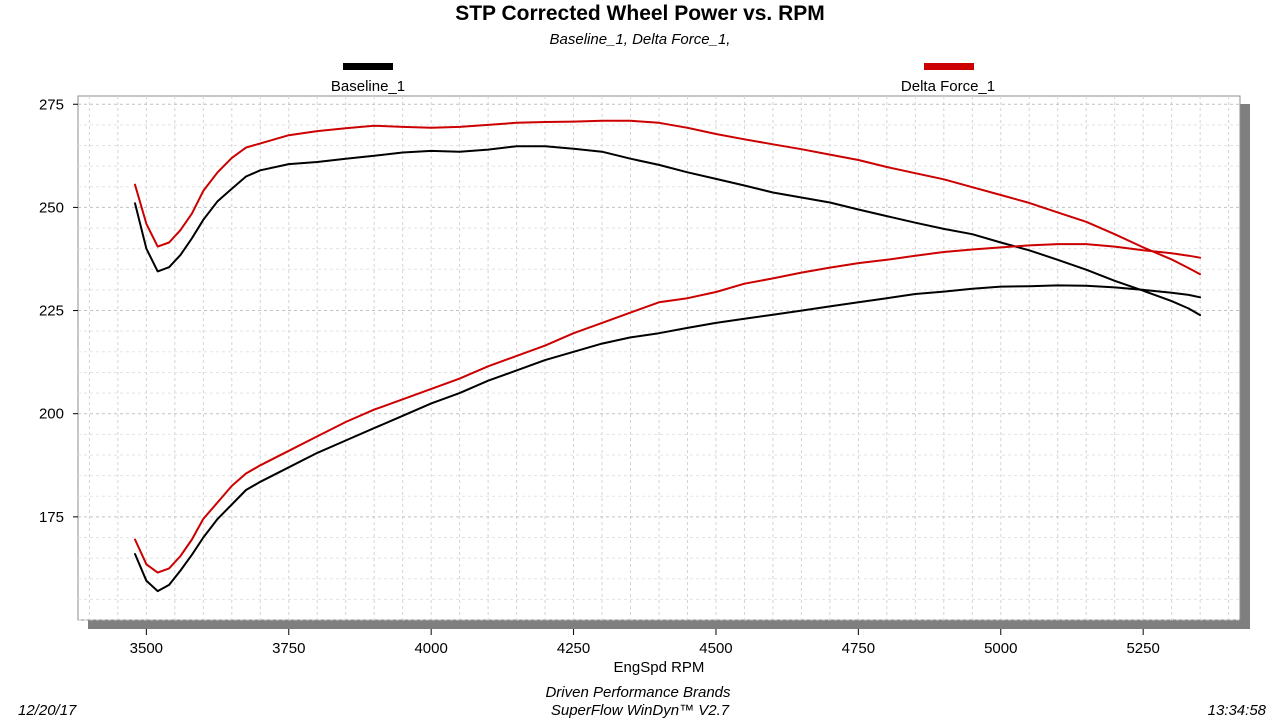 This screenshot has width=1280, height=720. What do you see at coordinates (640, 710) in the screenshot?
I see `footer-software: SuperFlow WinDyn™ V2.7` at bounding box center [640, 710].